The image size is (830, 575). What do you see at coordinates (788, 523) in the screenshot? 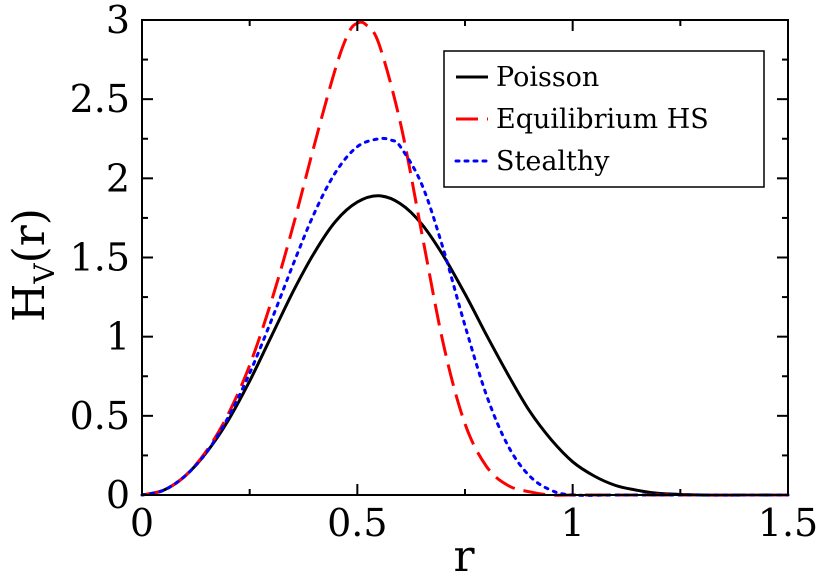
I see `x-tick-label: 1.5` at bounding box center [788, 523].